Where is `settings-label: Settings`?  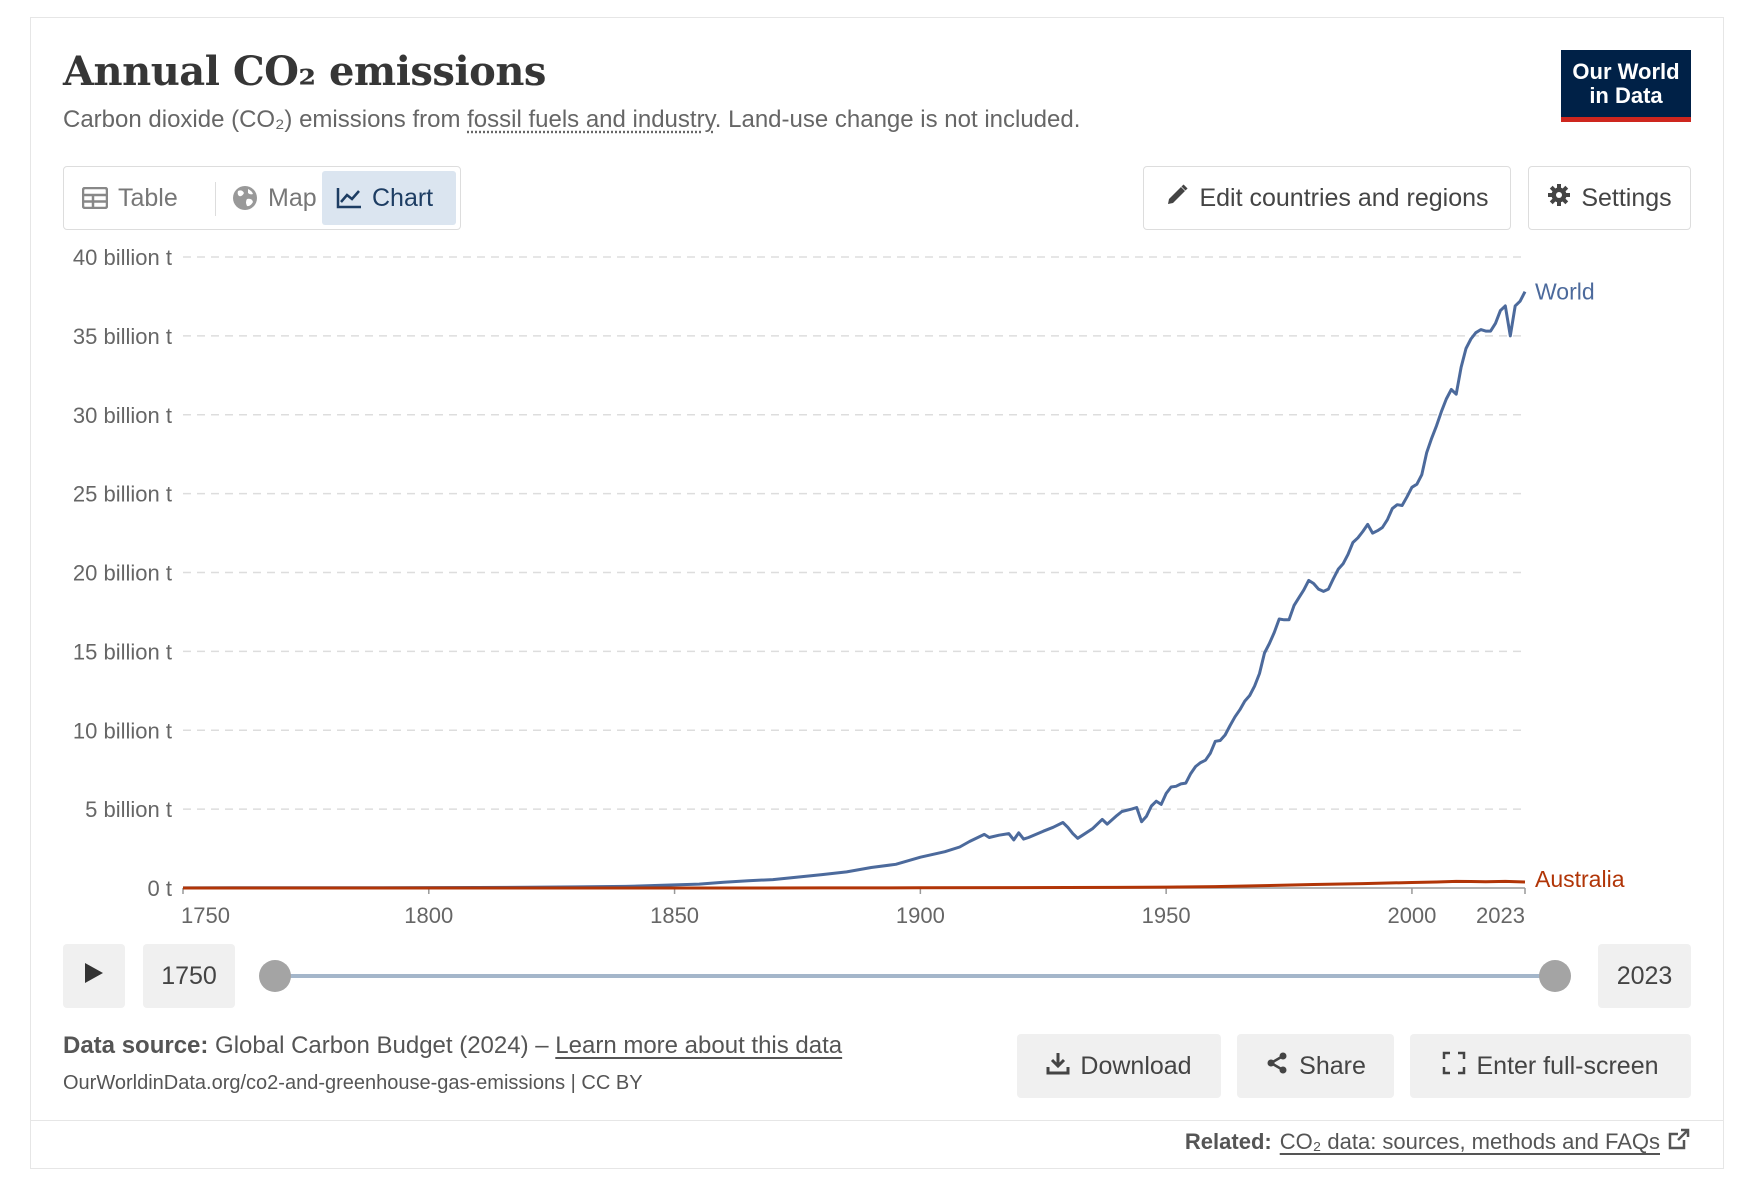
settings-label: Settings is located at coordinates (1626, 197).